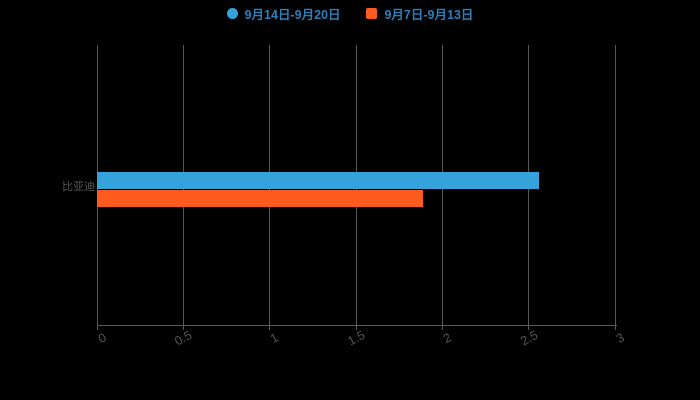 This screenshot has width=700, height=400. I want to click on x-tick-label-6: 3, so click(620, 338).